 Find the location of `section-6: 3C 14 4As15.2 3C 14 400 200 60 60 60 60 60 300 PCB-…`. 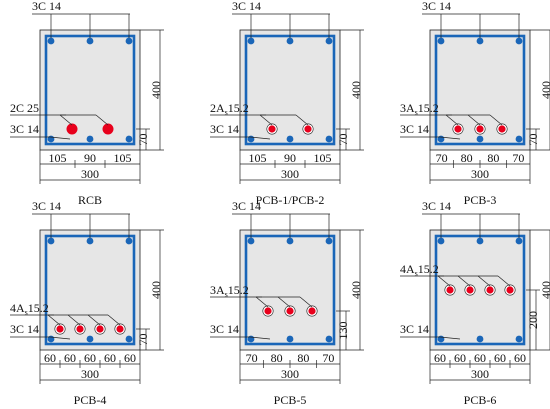

section-6: 3C 14 4As15.2 3C 14 400 200 60 60 60 60 60 300 PCB-… is located at coordinates (475, 303).